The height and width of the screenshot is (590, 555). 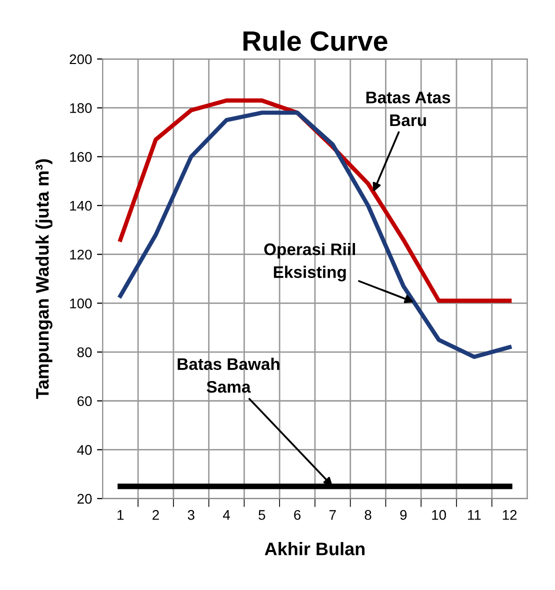 I want to click on x-tick-label: 9, so click(x=403, y=515).